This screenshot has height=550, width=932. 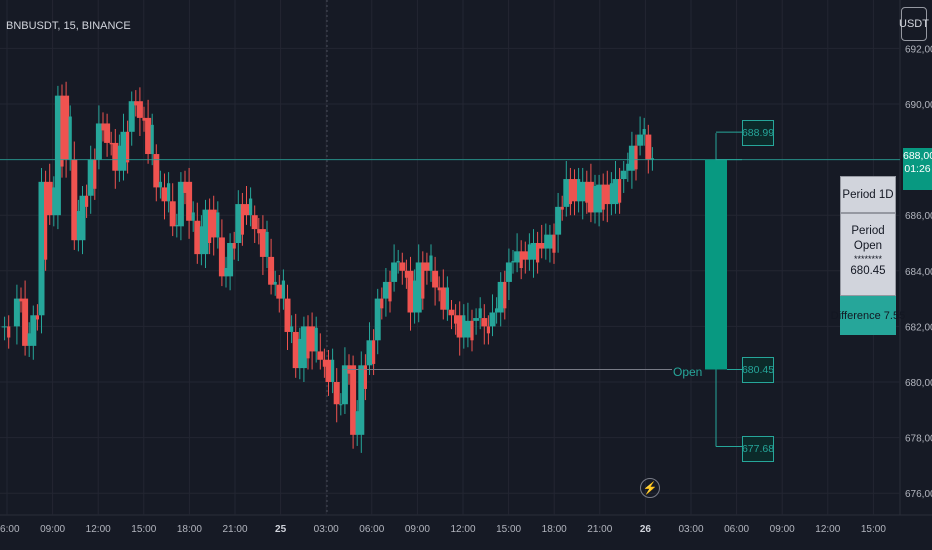 What do you see at coordinates (728, 147) in the screenshot?
I see `high-bracket` at bounding box center [728, 147].